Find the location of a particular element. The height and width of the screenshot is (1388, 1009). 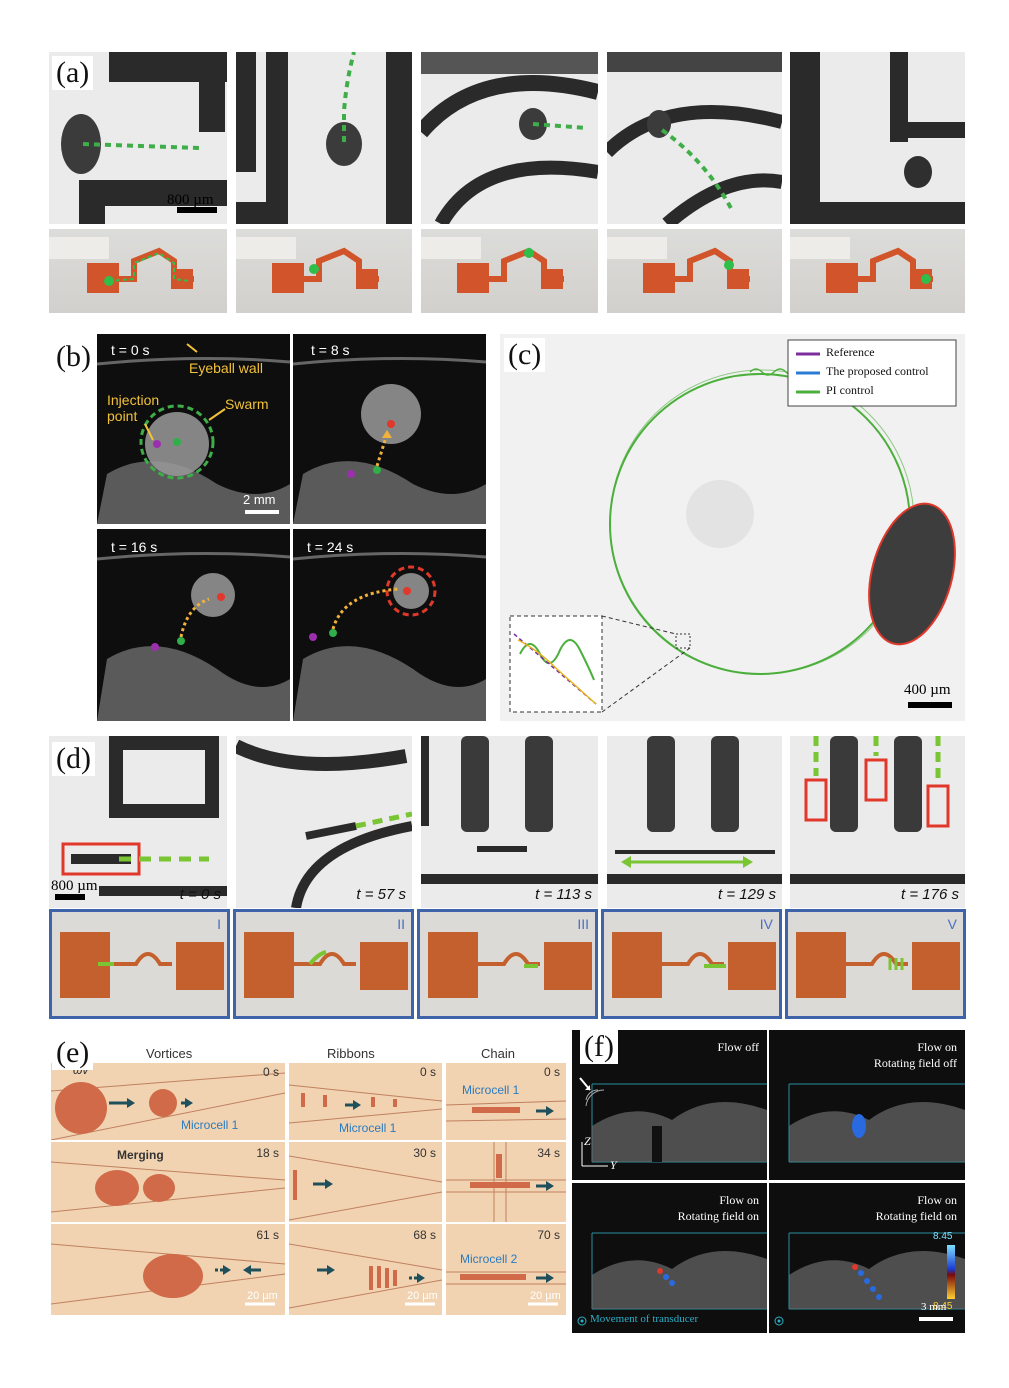

label-microcell2: Microcell 2 is located at coordinates (489, 1259).